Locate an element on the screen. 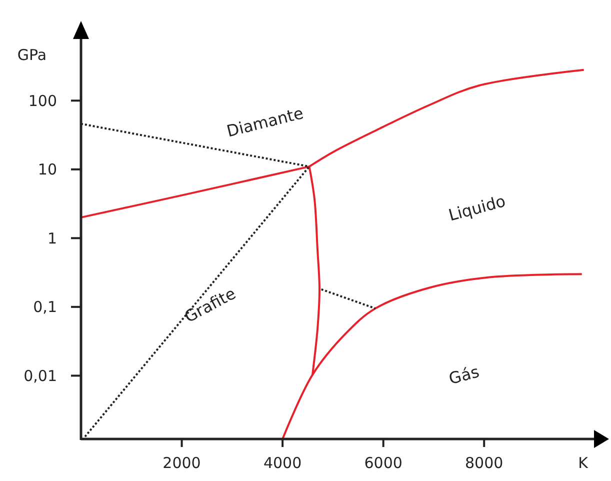  y-axis-title: GPa is located at coordinates (32, 55).